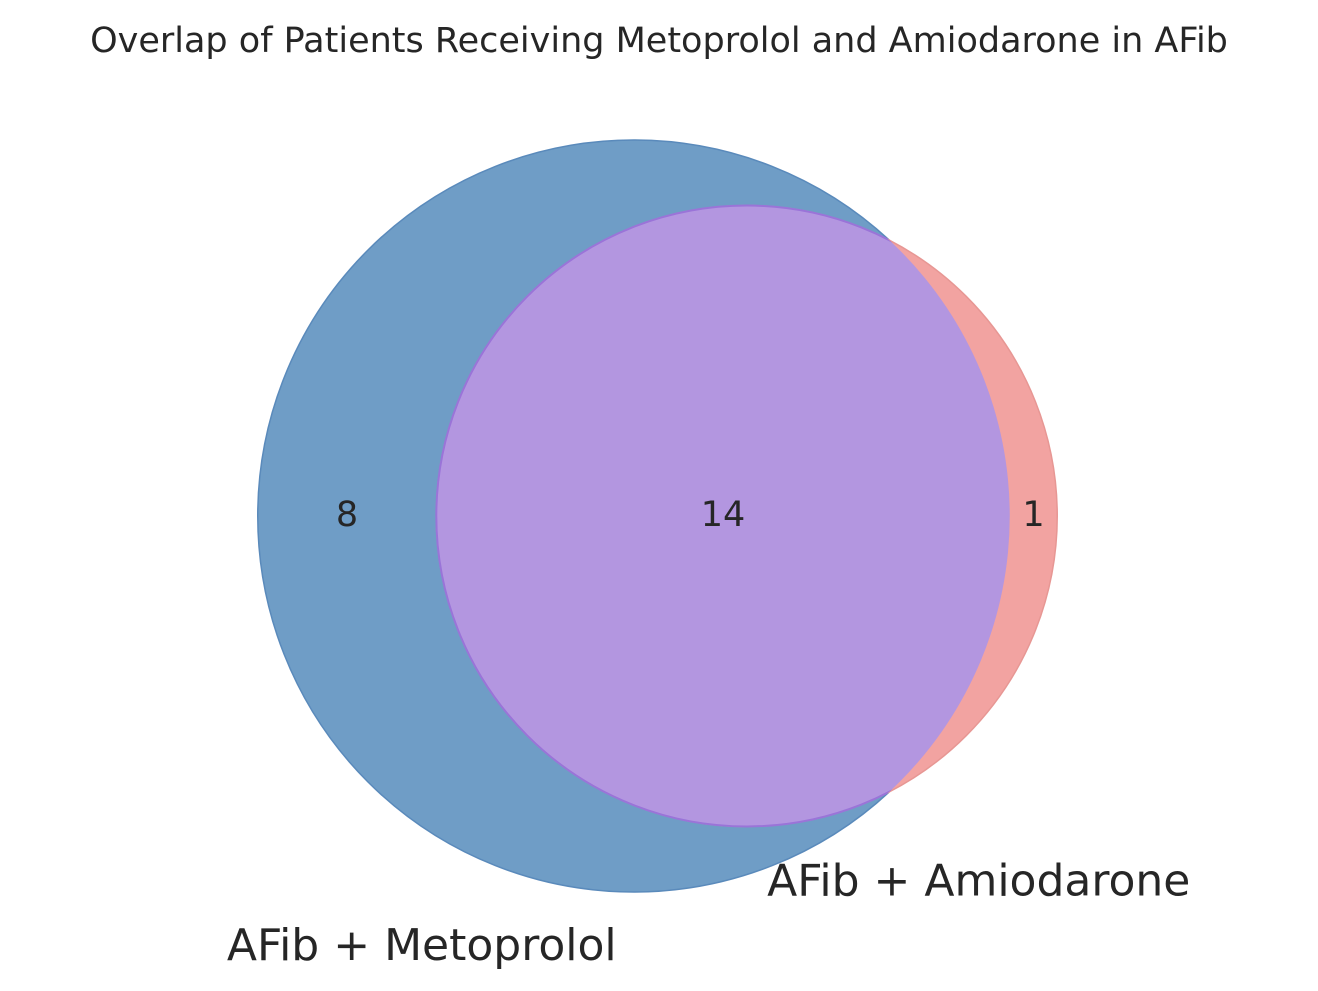 Image resolution: width=1318 pixels, height=991 pixels. Describe the element at coordinates (1033, 515) in the screenshot. I see `region-label: 1` at that location.